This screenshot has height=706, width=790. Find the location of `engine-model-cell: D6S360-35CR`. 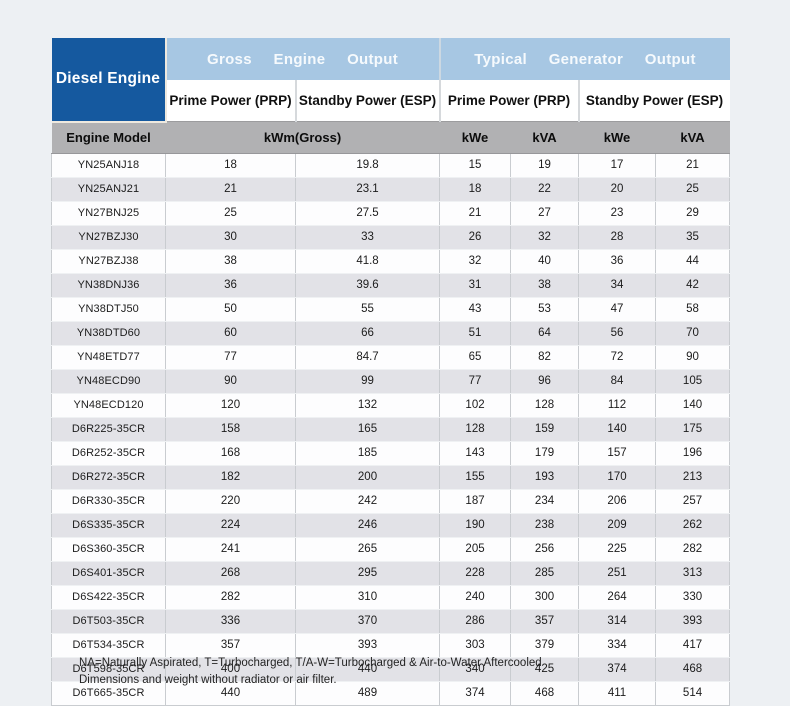

engine-model-cell: D6S360-35CR is located at coordinates (108, 549).